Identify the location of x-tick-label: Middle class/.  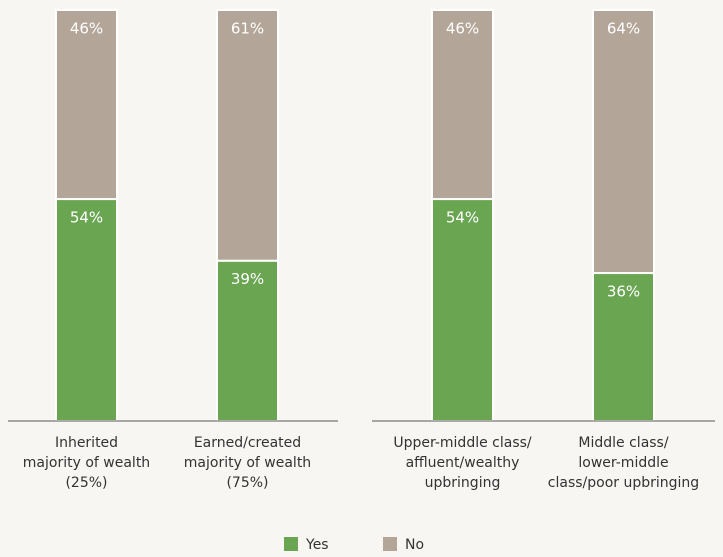
(623, 443).